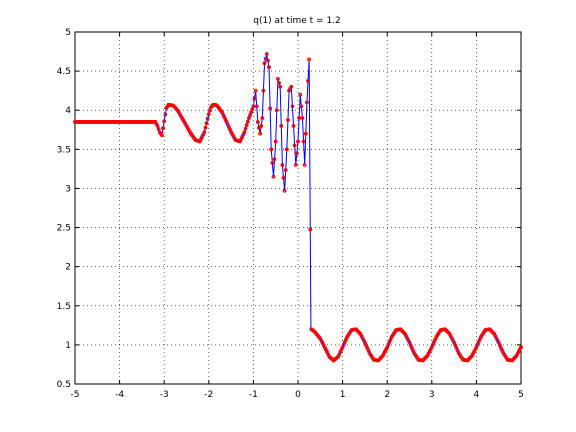 The image size is (576, 432). I want to click on x-tick-label: -2, so click(208, 395).